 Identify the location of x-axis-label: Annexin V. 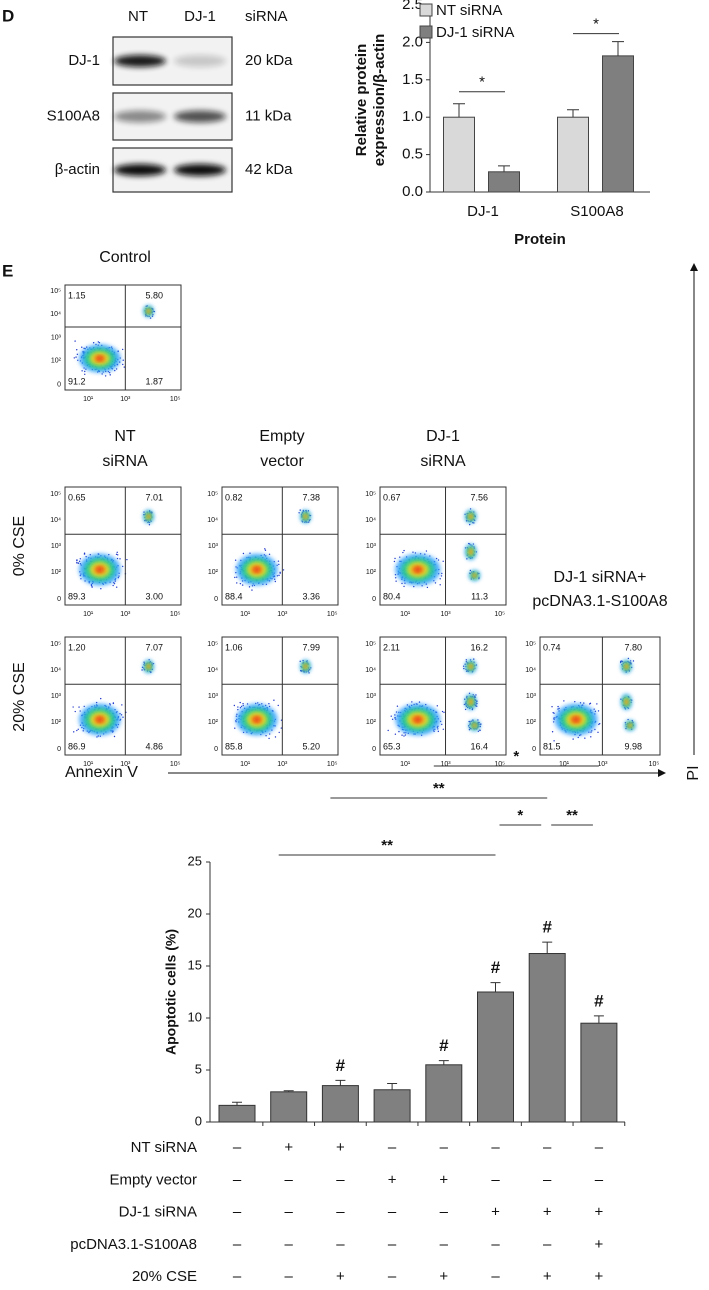
(101, 772).